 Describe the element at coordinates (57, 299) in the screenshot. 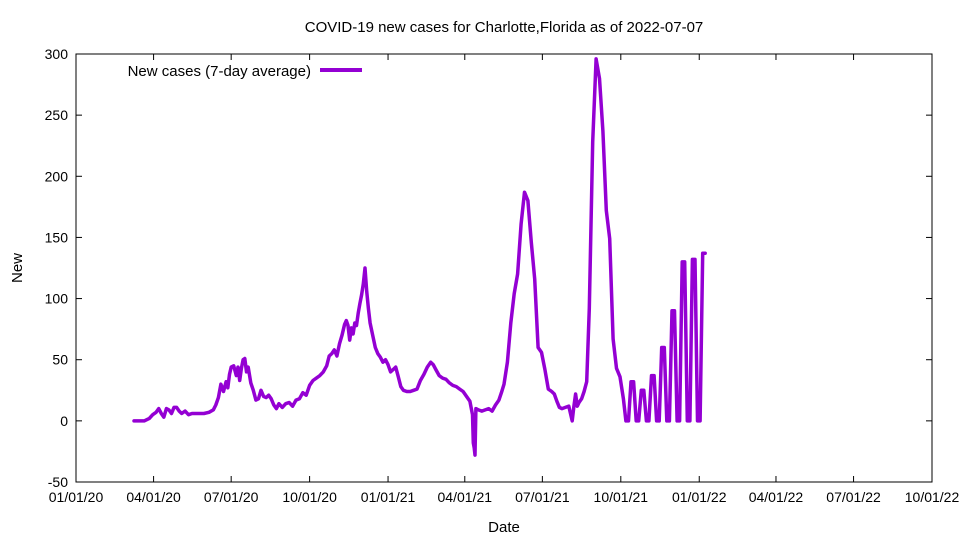

I see `y-tick-label: 100` at that location.